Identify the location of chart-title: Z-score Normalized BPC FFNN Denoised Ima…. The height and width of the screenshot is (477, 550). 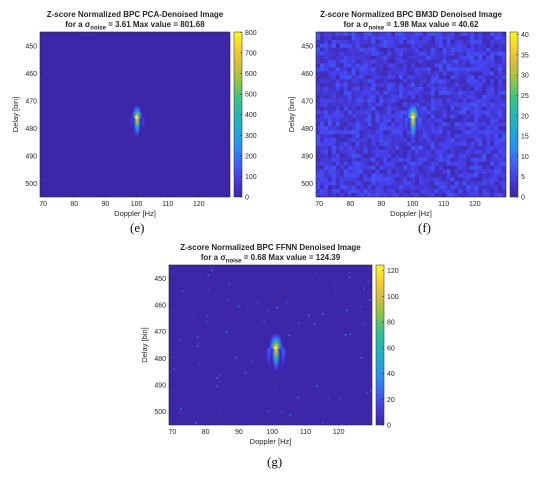
(270, 247).